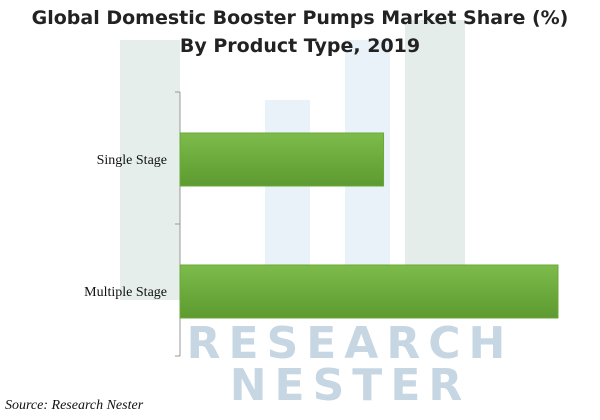 This screenshot has width=600, height=420. I want to click on y-tick-label: Multiple Stage, so click(125, 292).